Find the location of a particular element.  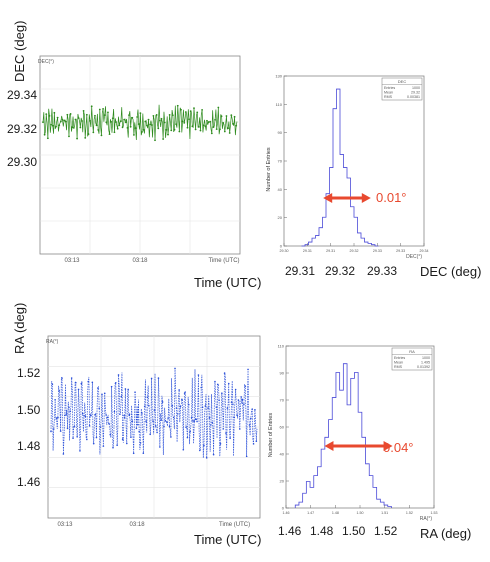

ra-hist-xtick-1-46: 1.46 is located at coordinates (290, 531).